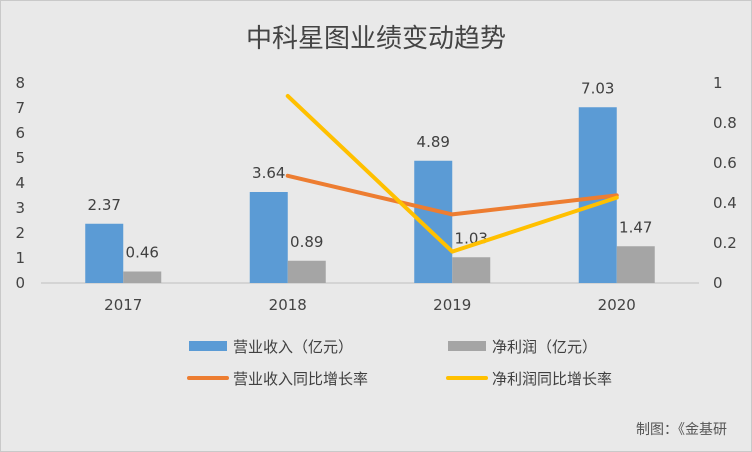  Describe the element at coordinates (544, 347) in the screenshot. I see `legend-profit-label: 净利润（亿元）` at that location.